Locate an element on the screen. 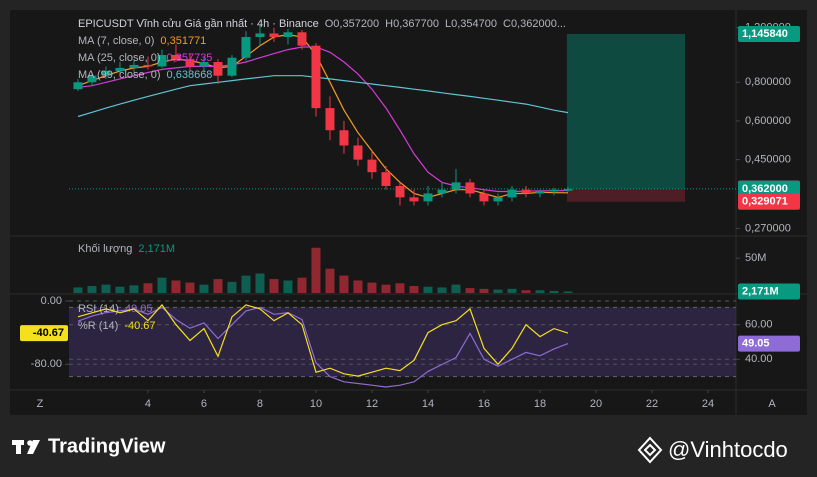 The image size is (817, 477). watermark-icon is located at coordinates (650, 450).